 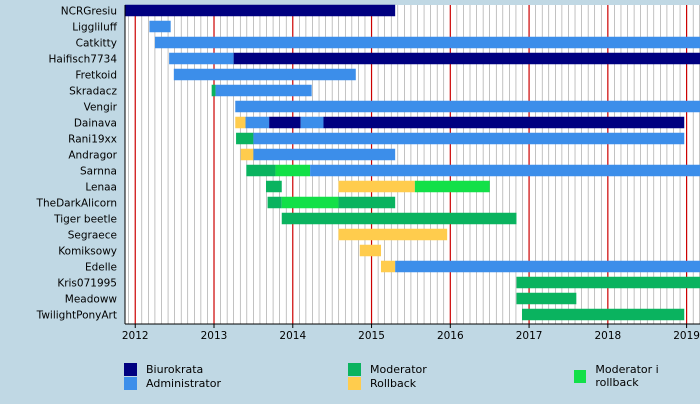 I want to click on row-label: Edelle, so click(x=101, y=268).